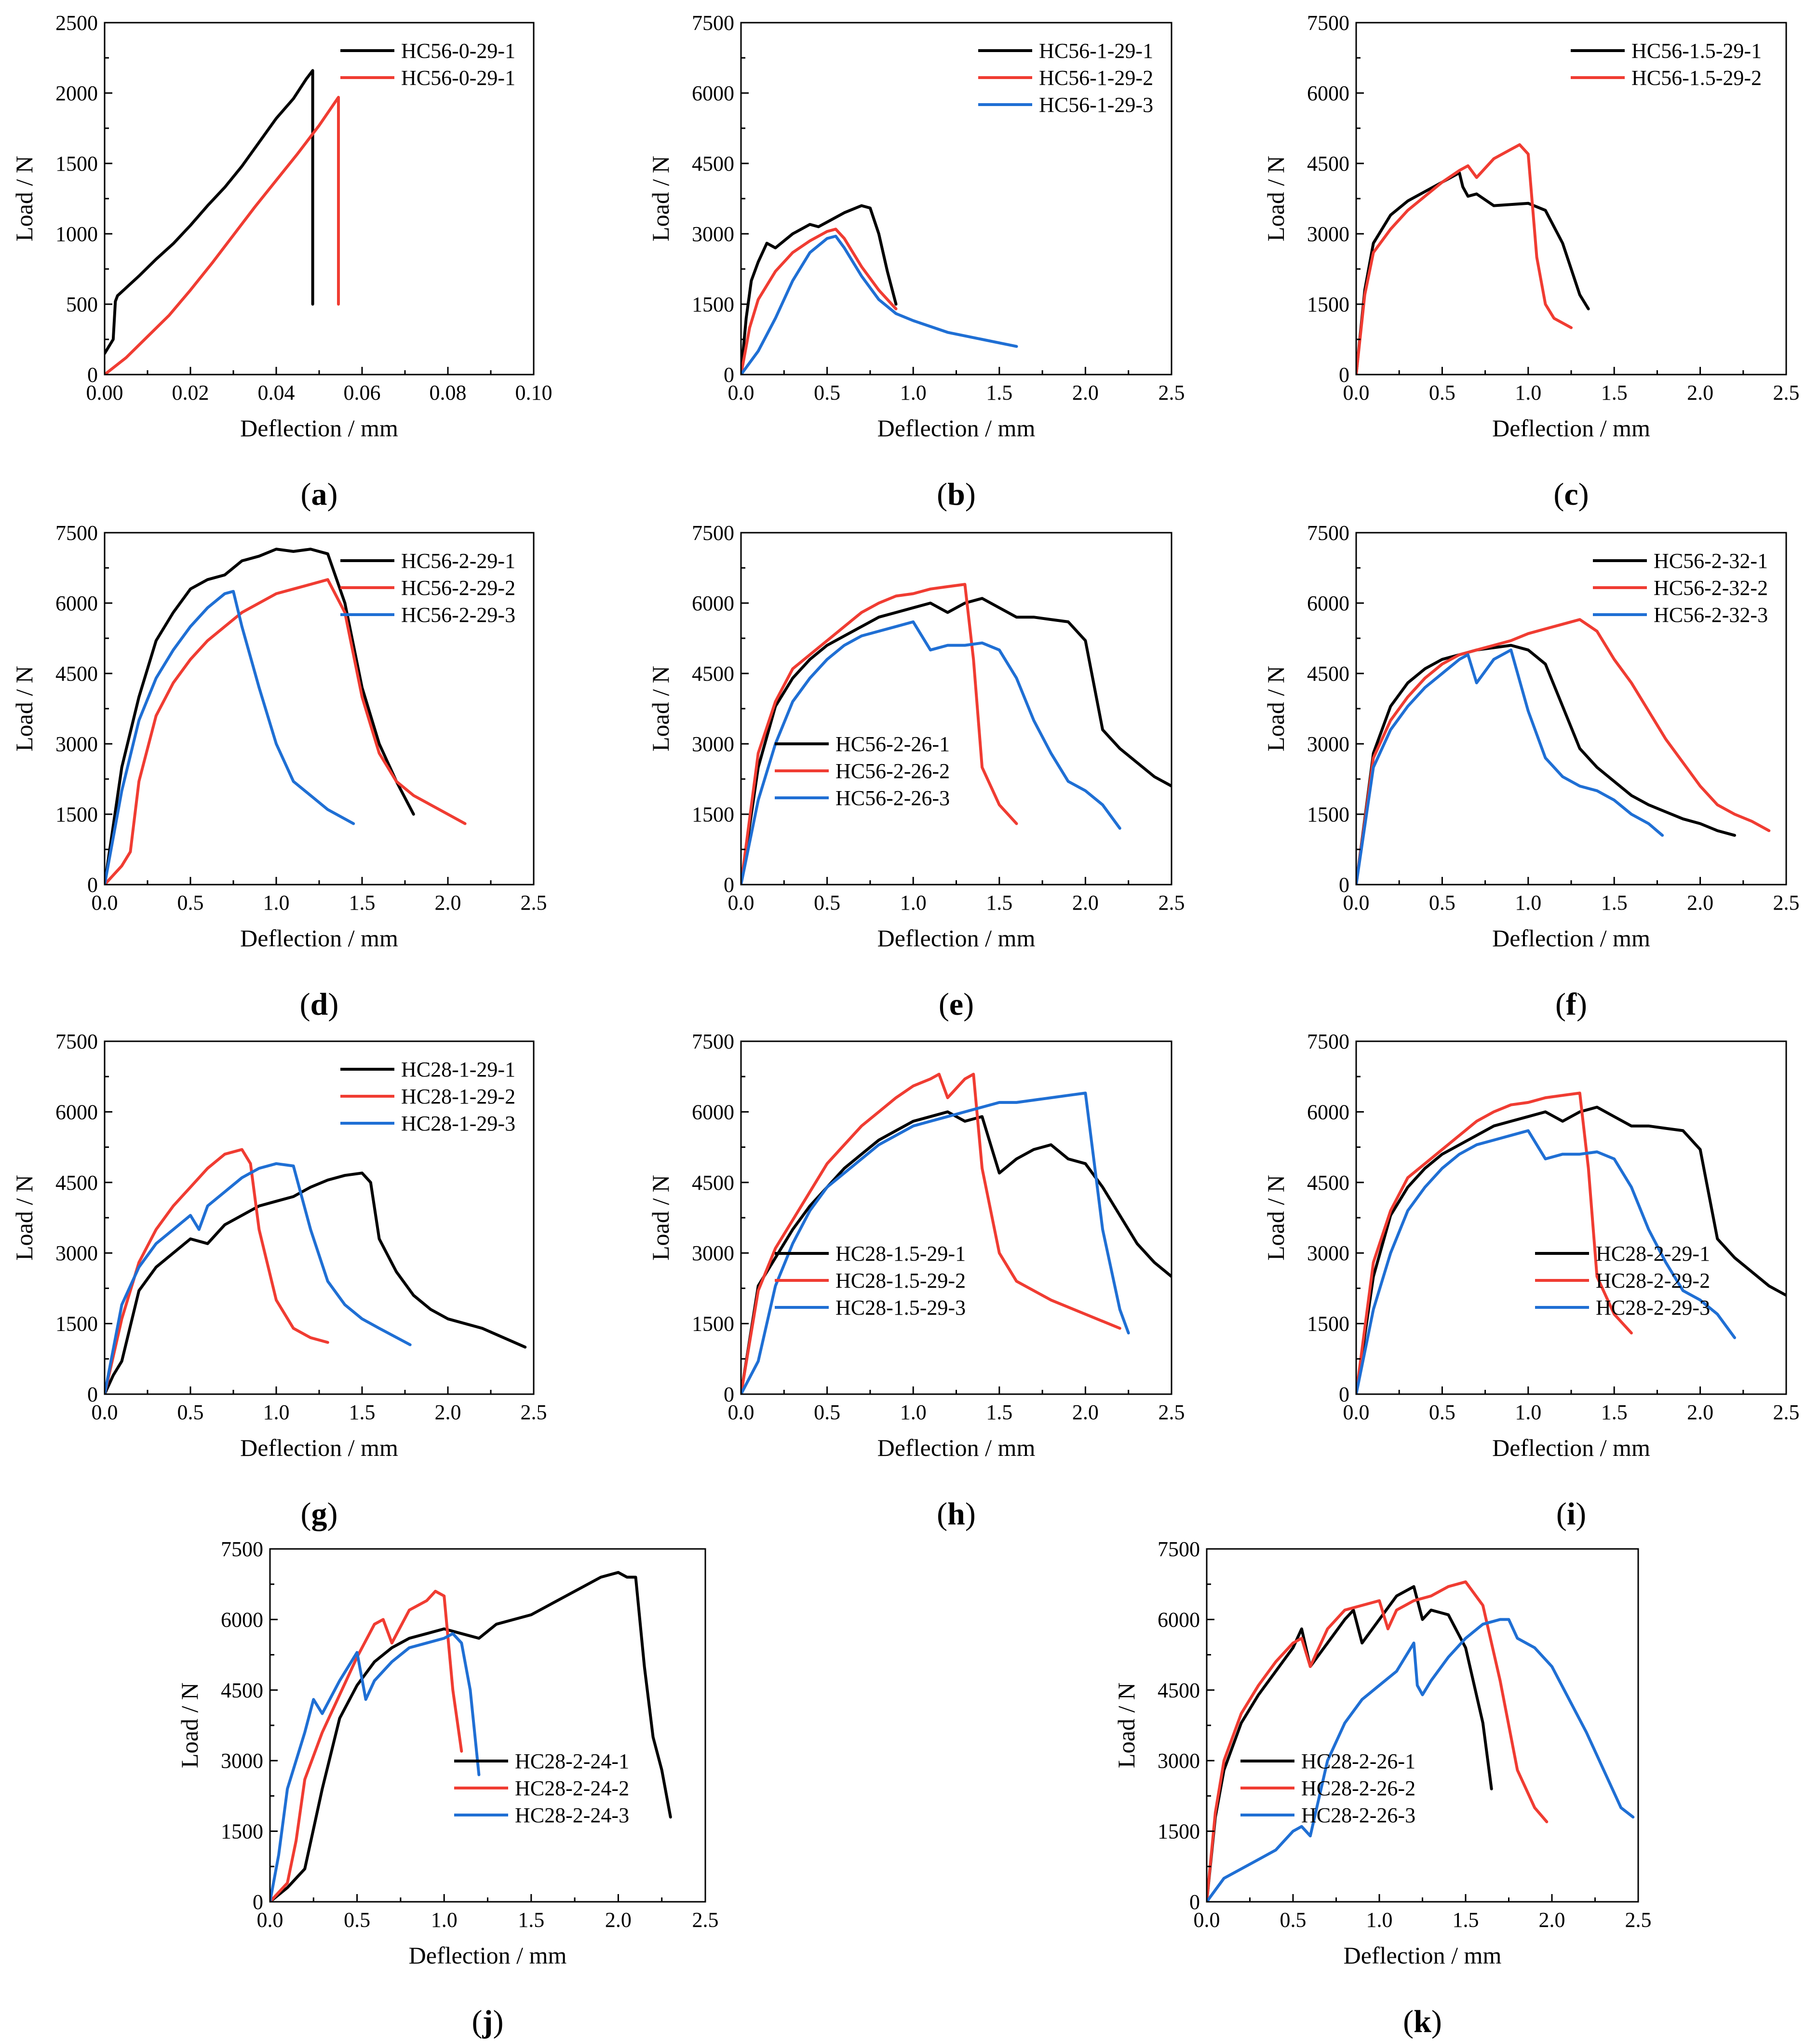 Image resolution: width=1819 pixels, height=2044 pixels. I want to click on panel-caption: (a), so click(319, 495).